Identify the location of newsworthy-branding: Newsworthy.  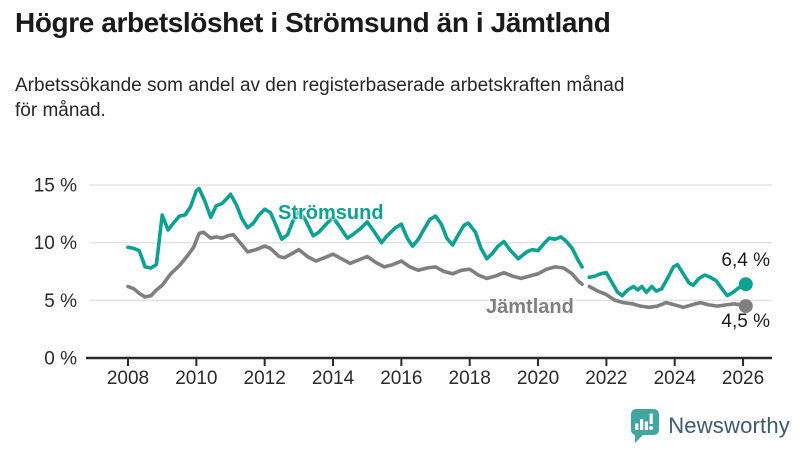
(709, 426).